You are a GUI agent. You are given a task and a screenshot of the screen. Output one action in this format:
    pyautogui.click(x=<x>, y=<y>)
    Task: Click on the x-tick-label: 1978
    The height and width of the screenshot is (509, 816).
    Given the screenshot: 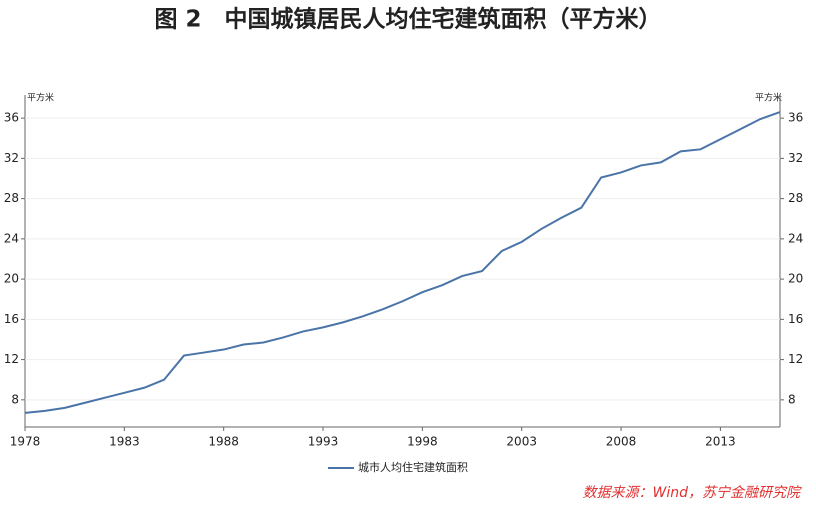 What is the action you would take?
    pyautogui.click(x=25, y=442)
    